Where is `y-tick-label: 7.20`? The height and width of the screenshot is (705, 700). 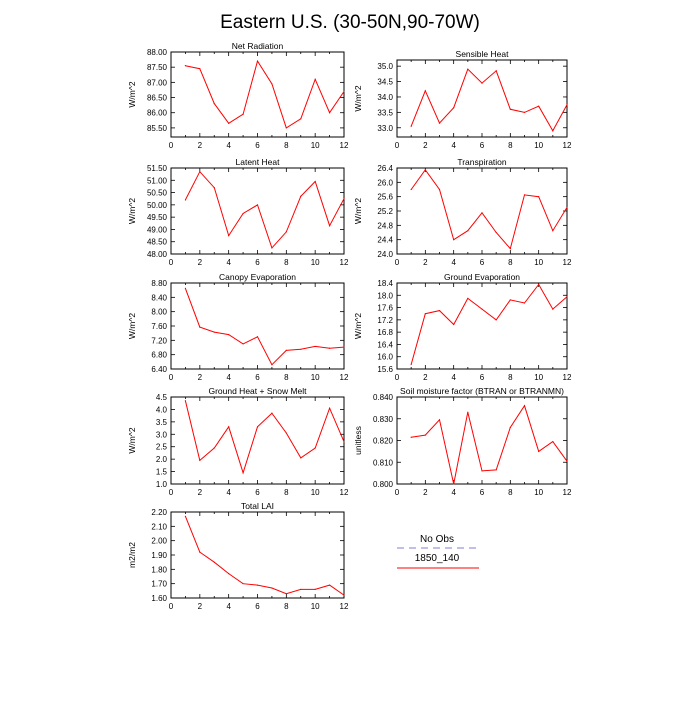 y-tick-label: 7.20 is located at coordinates (159, 340).